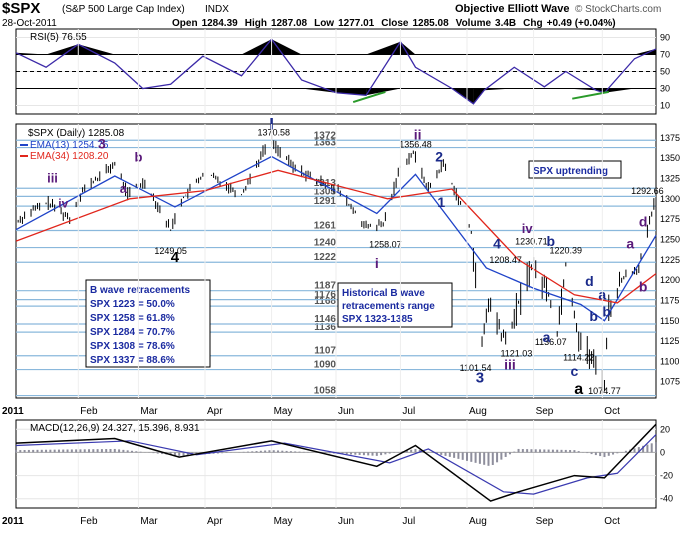 This screenshot has height=535, width=700. Describe the element at coordinates (665, 38) in the screenshot. I see `rsi-tick-label: 90` at that location.